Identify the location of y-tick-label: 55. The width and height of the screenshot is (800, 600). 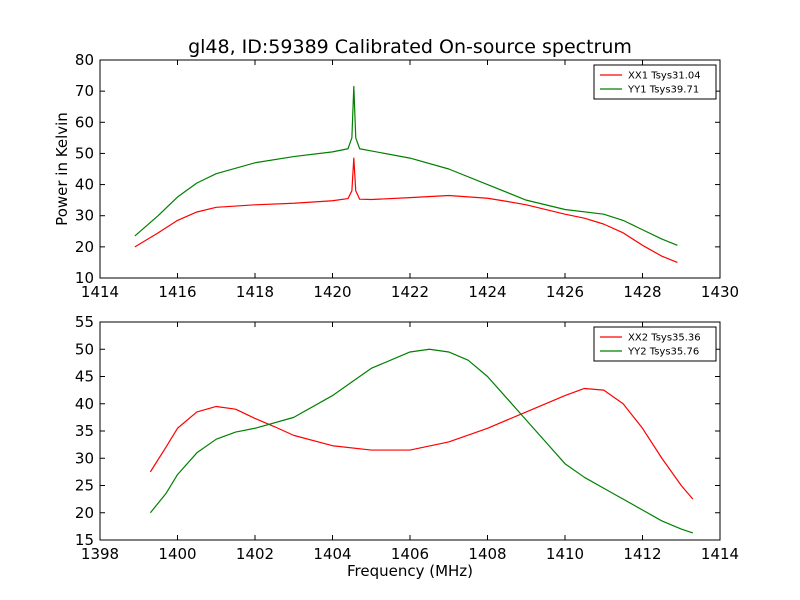
(84, 322).